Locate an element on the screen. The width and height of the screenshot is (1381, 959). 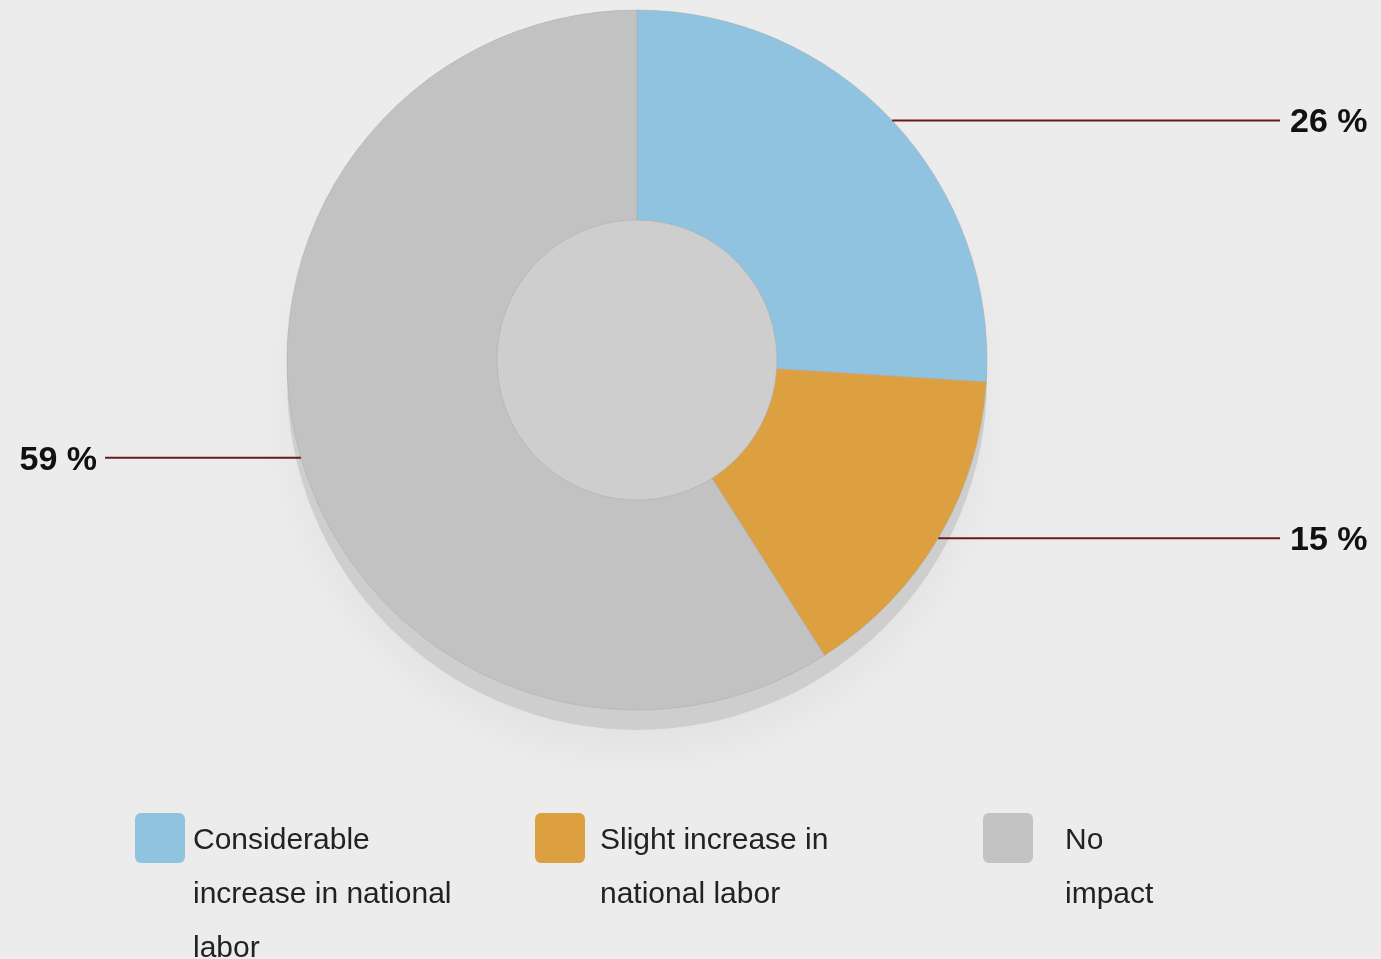
data-label: 59 % is located at coordinates (58, 457).